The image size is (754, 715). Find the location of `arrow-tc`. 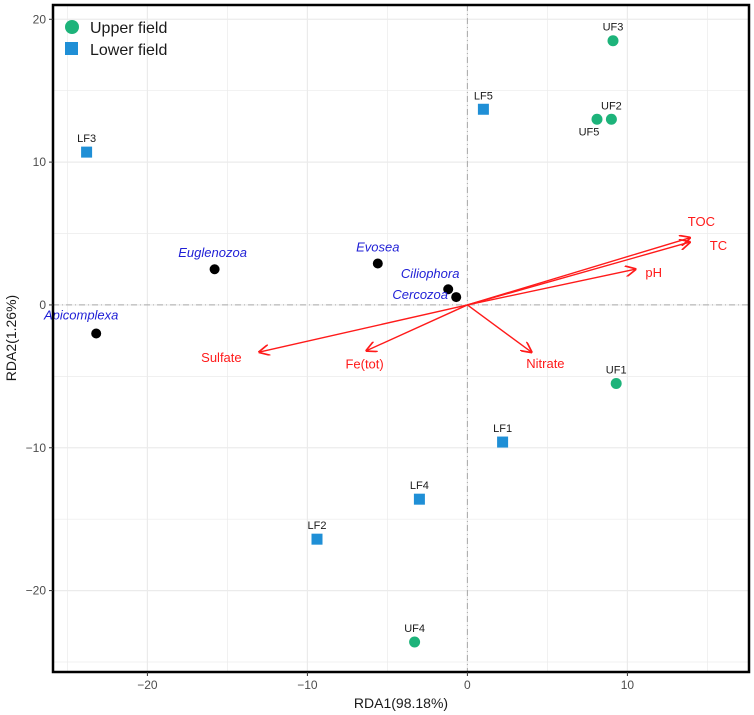

arrow-tc is located at coordinates (578, 274).